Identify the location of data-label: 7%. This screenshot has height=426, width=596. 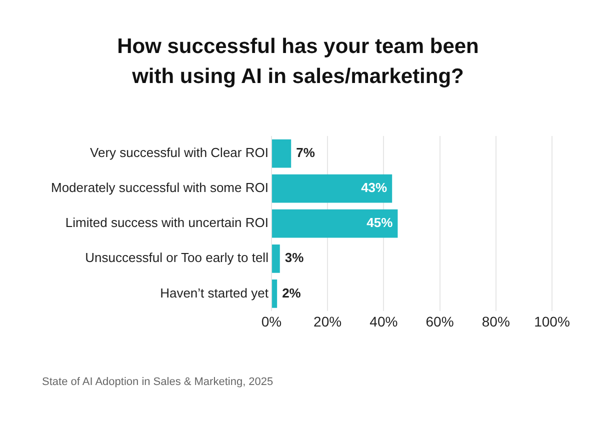
(306, 152).